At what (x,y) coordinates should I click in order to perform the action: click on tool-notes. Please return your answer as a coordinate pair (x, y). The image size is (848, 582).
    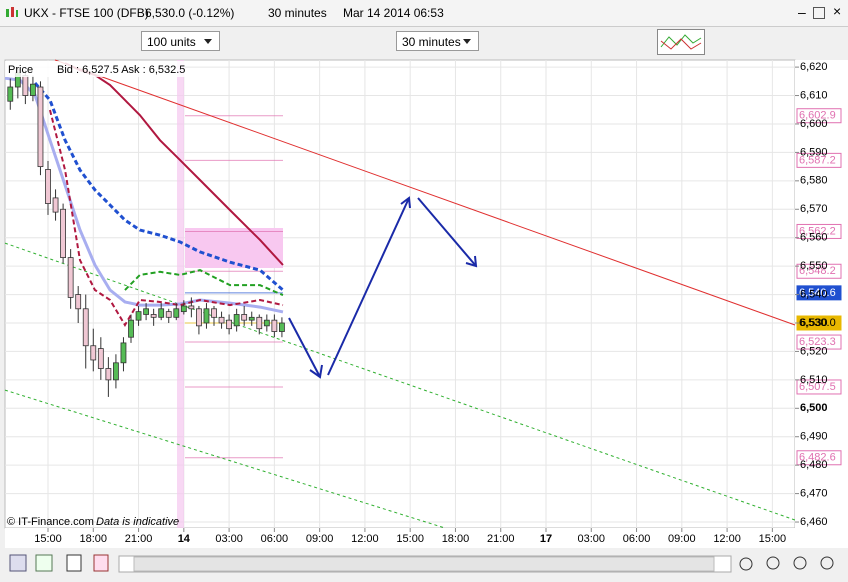
    Looking at the image, I should click on (74, 563).